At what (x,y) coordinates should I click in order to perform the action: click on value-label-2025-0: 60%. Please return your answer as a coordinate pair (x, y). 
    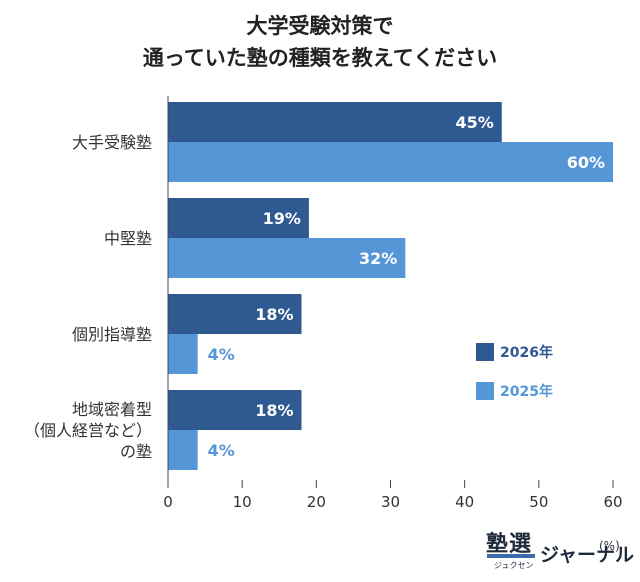
    Looking at the image, I should click on (586, 162).